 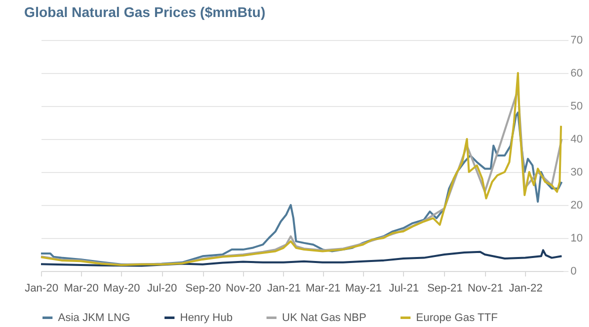 What do you see at coordinates (162, 288) in the screenshot?
I see `x-tick-label: Jul-20` at bounding box center [162, 288].